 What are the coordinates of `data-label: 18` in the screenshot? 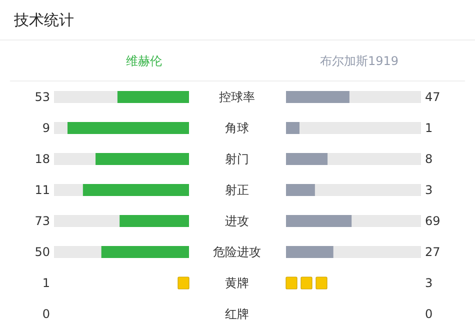 It's located at (42, 159).